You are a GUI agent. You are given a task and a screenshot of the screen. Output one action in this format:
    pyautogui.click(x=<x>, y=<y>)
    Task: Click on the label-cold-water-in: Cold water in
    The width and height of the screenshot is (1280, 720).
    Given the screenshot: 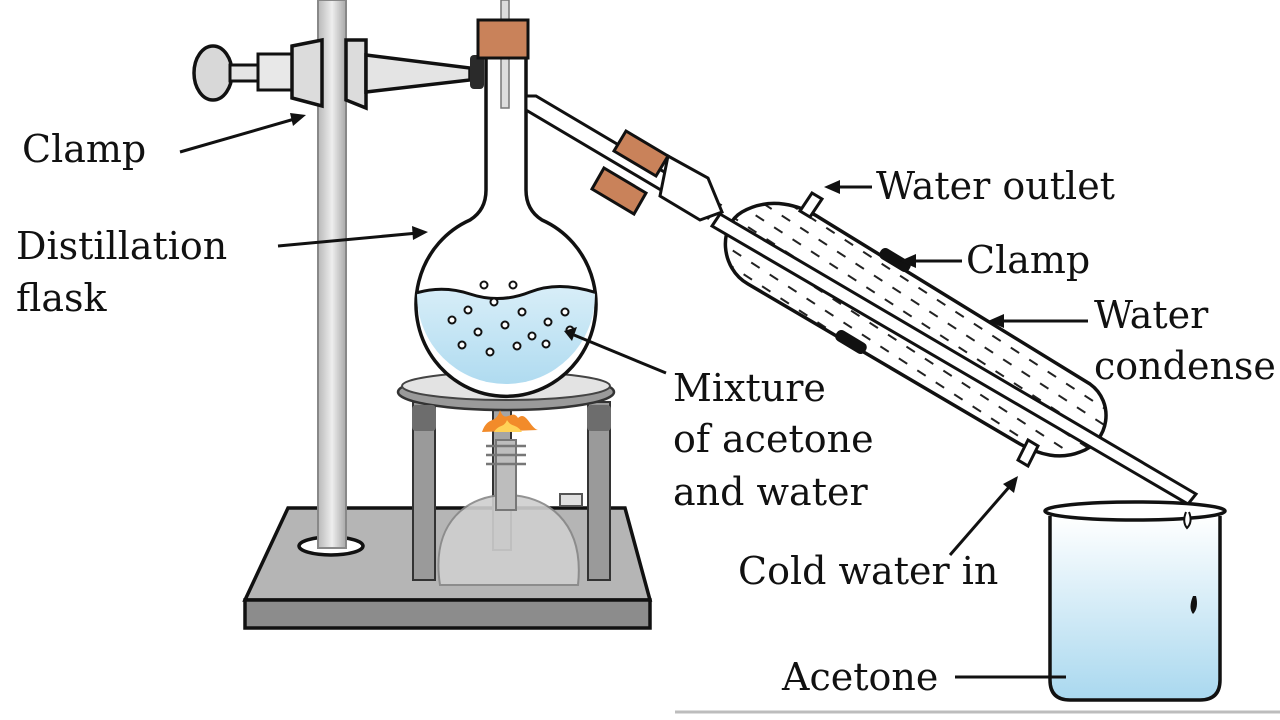 What is the action you would take?
    pyautogui.click(x=868, y=571)
    